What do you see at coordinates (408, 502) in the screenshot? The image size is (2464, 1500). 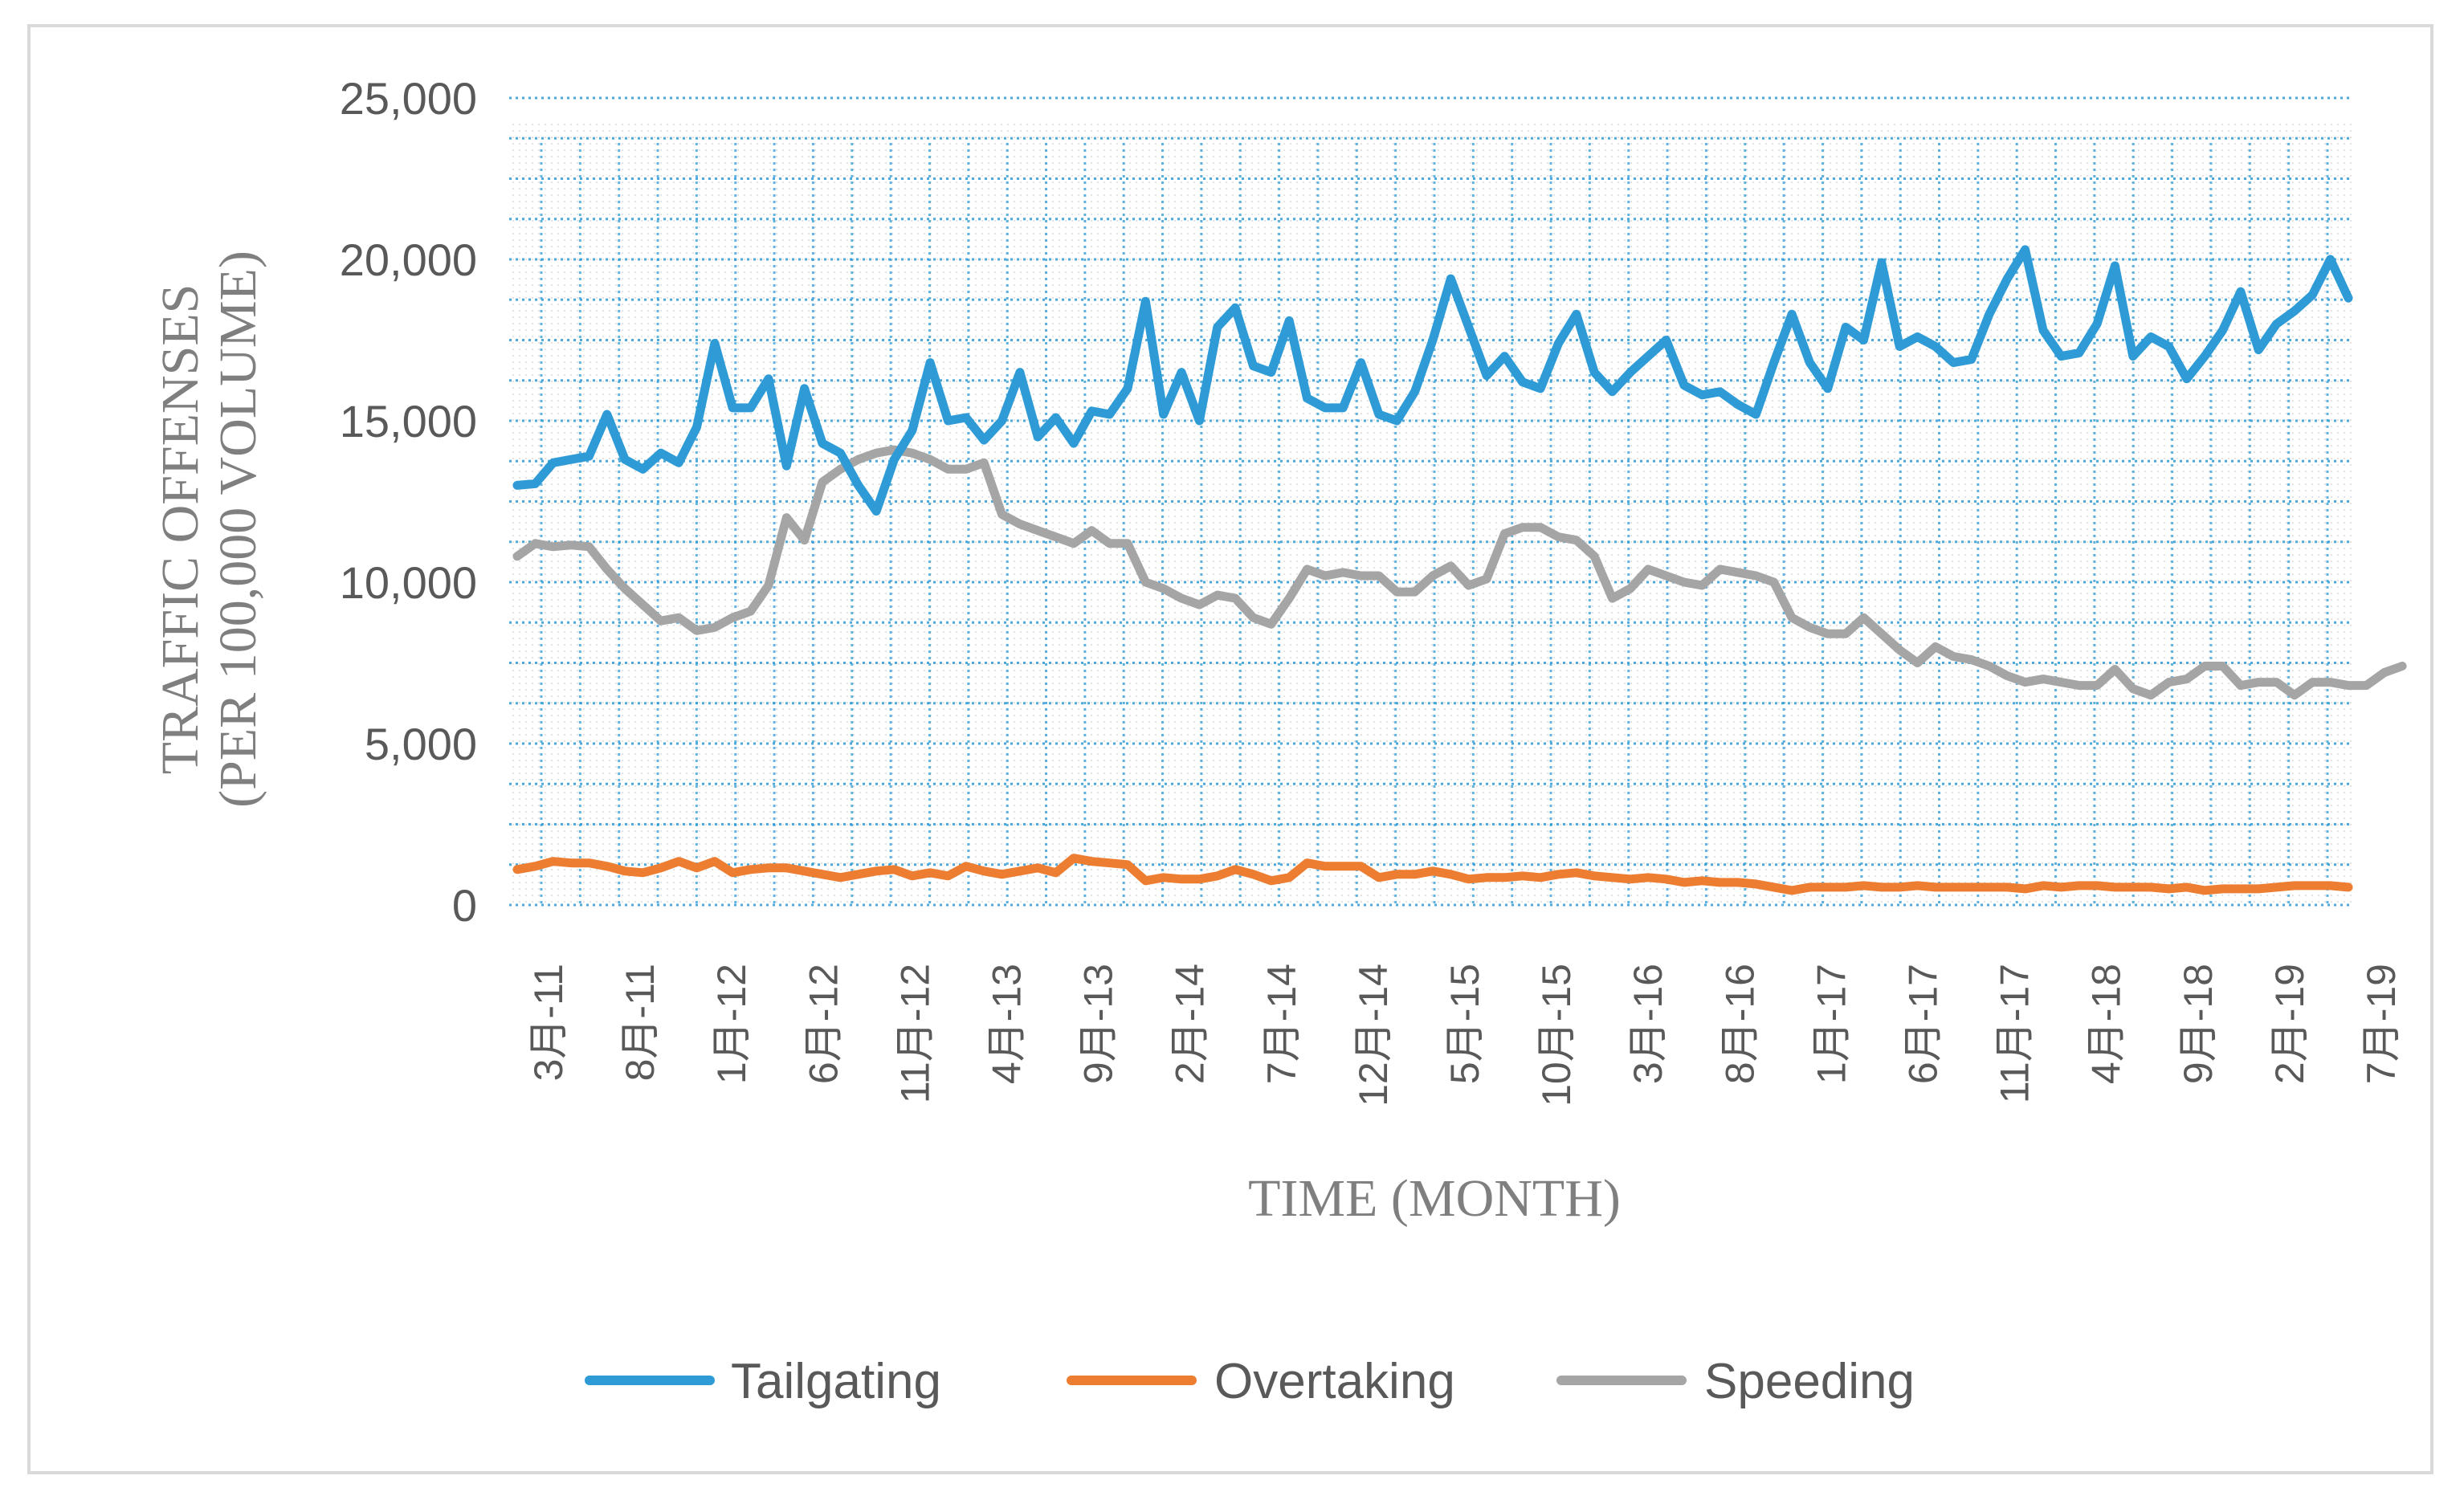 I see `y-axis-ticks: 0 5,000 10,000 15,000 20,000 25,000` at bounding box center [408, 502].